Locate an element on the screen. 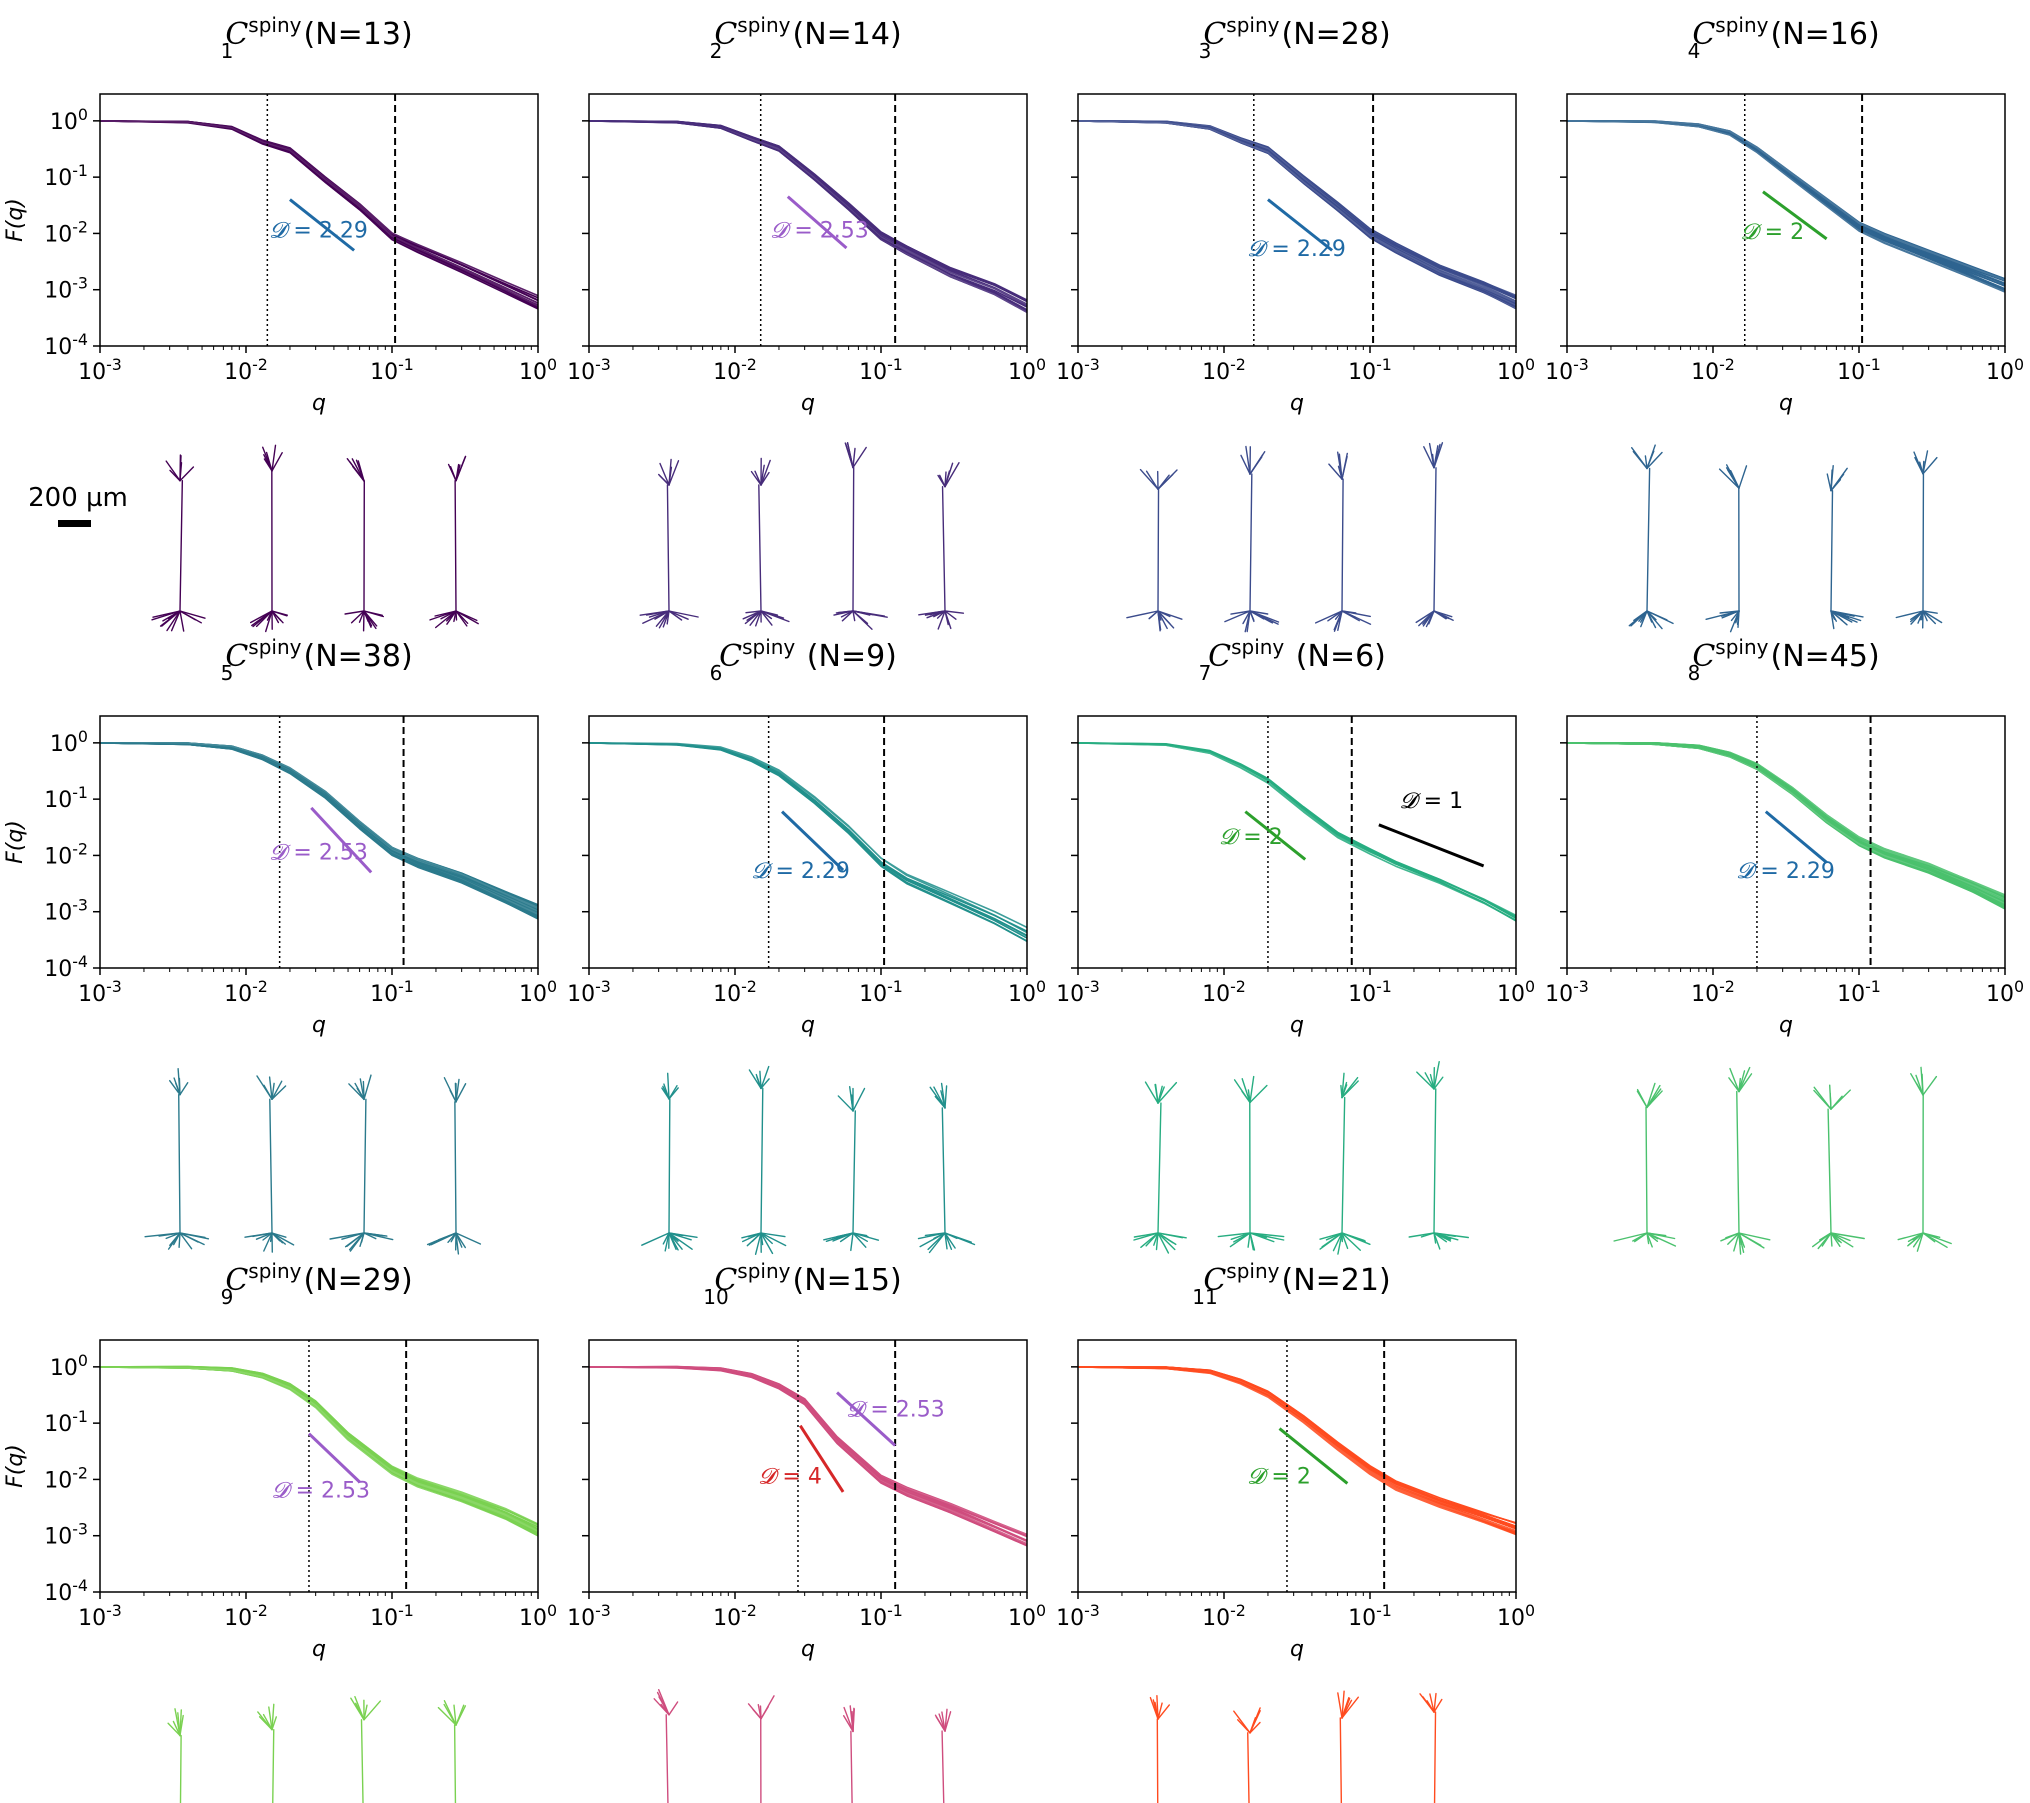  x-axis-label: q is located at coordinates (1297, 1025).